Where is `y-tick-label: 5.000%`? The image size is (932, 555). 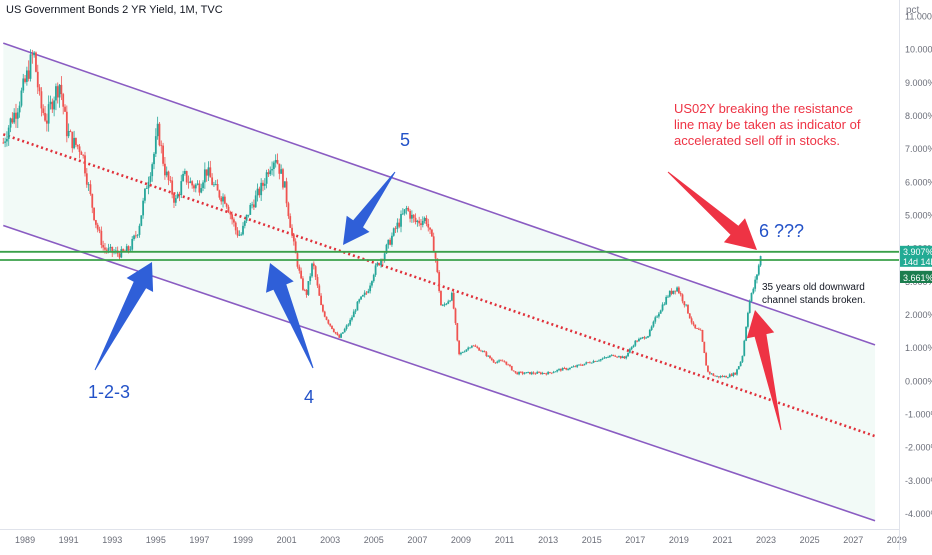 y-tick-label: 5.000% is located at coordinates (918, 216).